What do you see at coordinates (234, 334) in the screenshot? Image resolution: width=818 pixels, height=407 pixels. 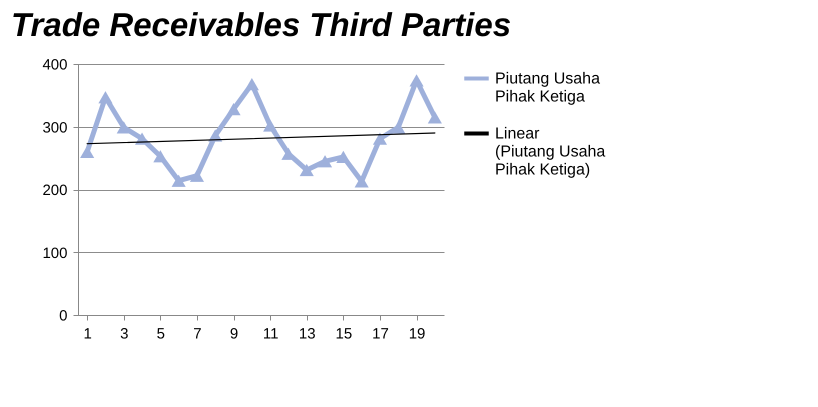 I see `x-tick-label: 9` at bounding box center [234, 334].